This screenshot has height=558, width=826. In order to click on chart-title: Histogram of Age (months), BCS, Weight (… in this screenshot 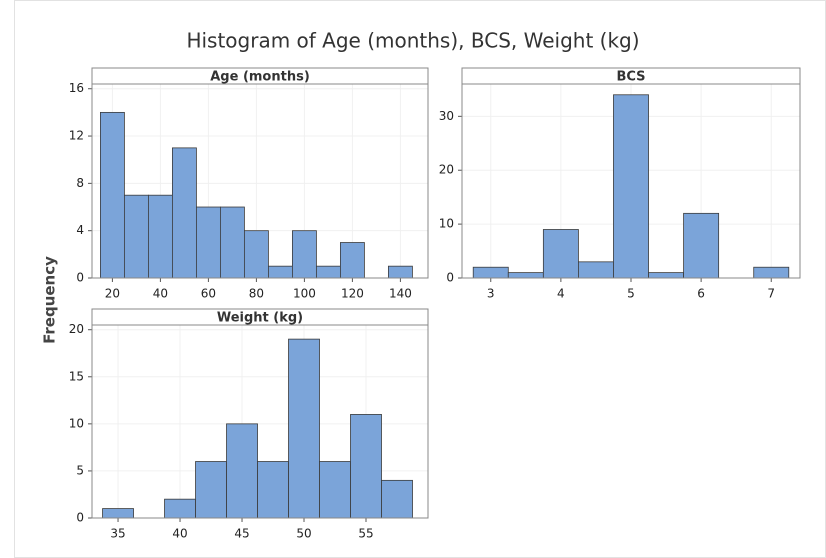, I will do `click(412, 41)`.